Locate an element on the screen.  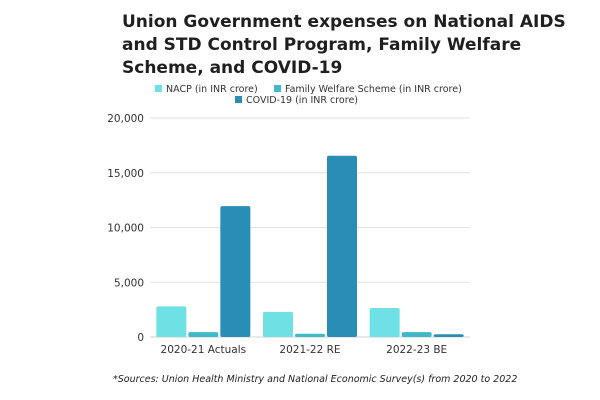
y-tick-label: 10,000 is located at coordinates (125, 229).